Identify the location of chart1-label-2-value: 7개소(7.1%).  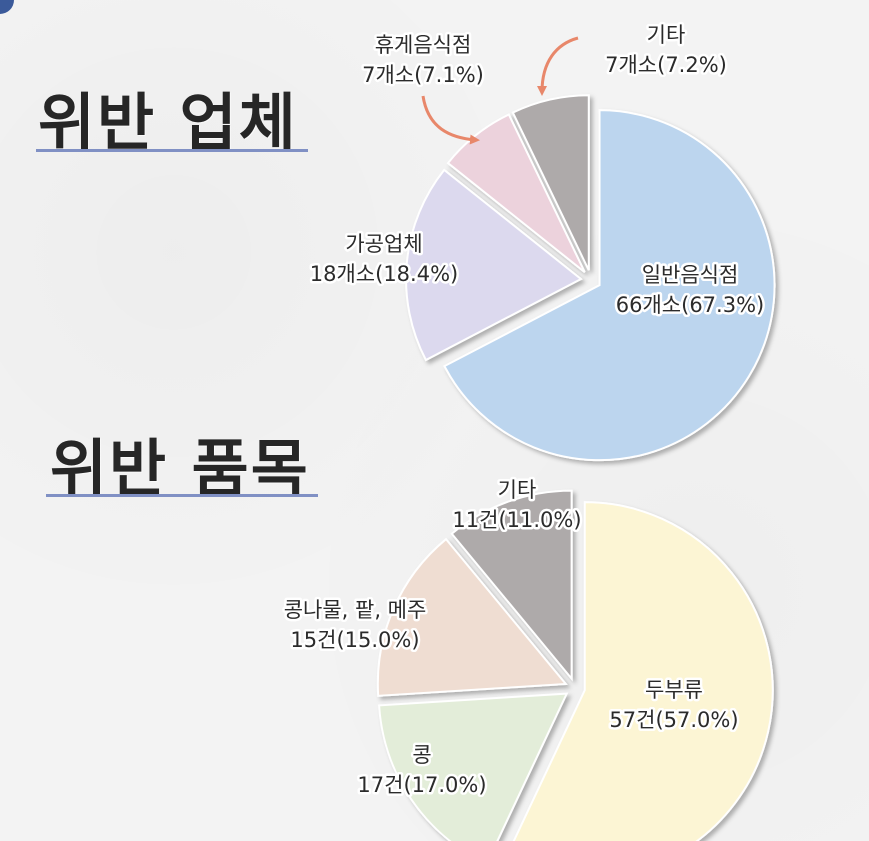
(423, 75).